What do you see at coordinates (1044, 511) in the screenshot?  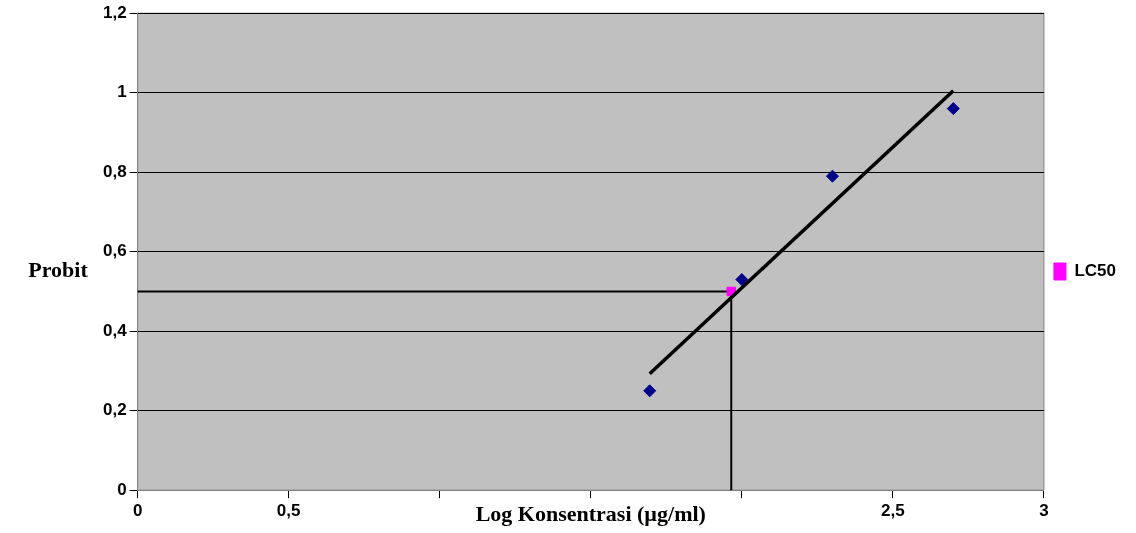 I see `x-tick-label: 3` at bounding box center [1044, 511].